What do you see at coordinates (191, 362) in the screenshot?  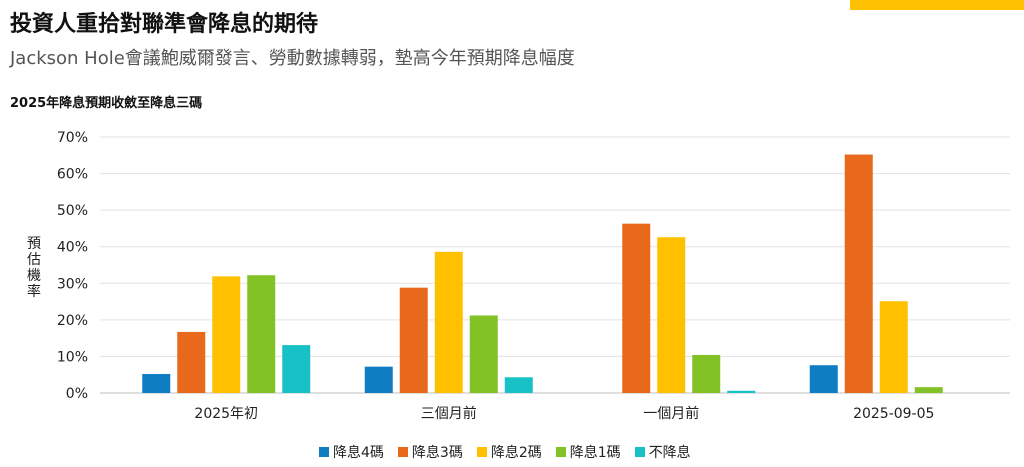 I see `bar-降息3碼-2025年初` at bounding box center [191, 362].